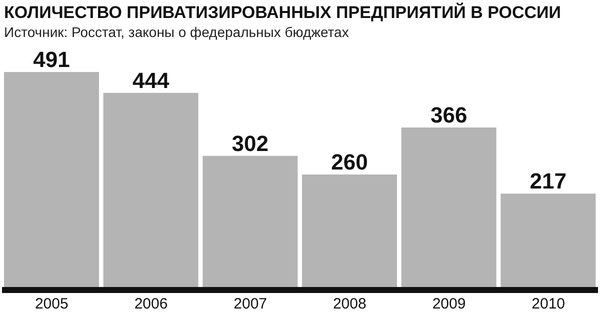 This screenshot has height=314, width=600. I want to click on x-tick-label: 2005, so click(51, 304).